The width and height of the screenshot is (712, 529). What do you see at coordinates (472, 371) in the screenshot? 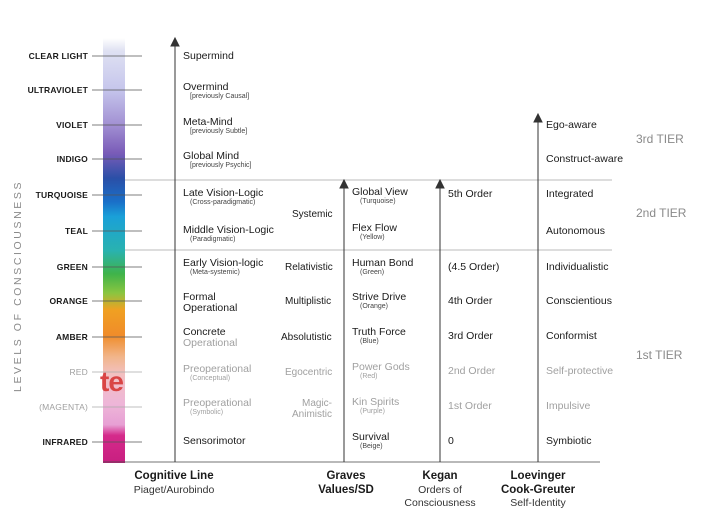
I see `kegan-2nd-order: 2nd Order` at bounding box center [472, 371].